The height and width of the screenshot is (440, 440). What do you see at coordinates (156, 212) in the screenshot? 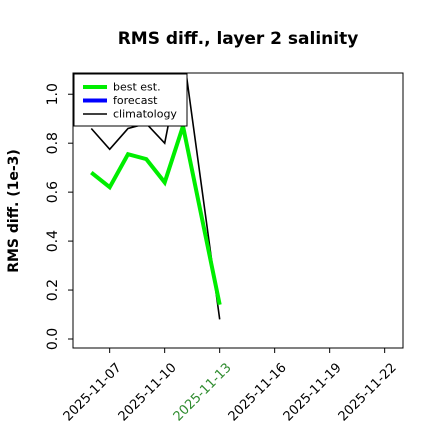
I see `series-line-best-est` at bounding box center [156, 212].